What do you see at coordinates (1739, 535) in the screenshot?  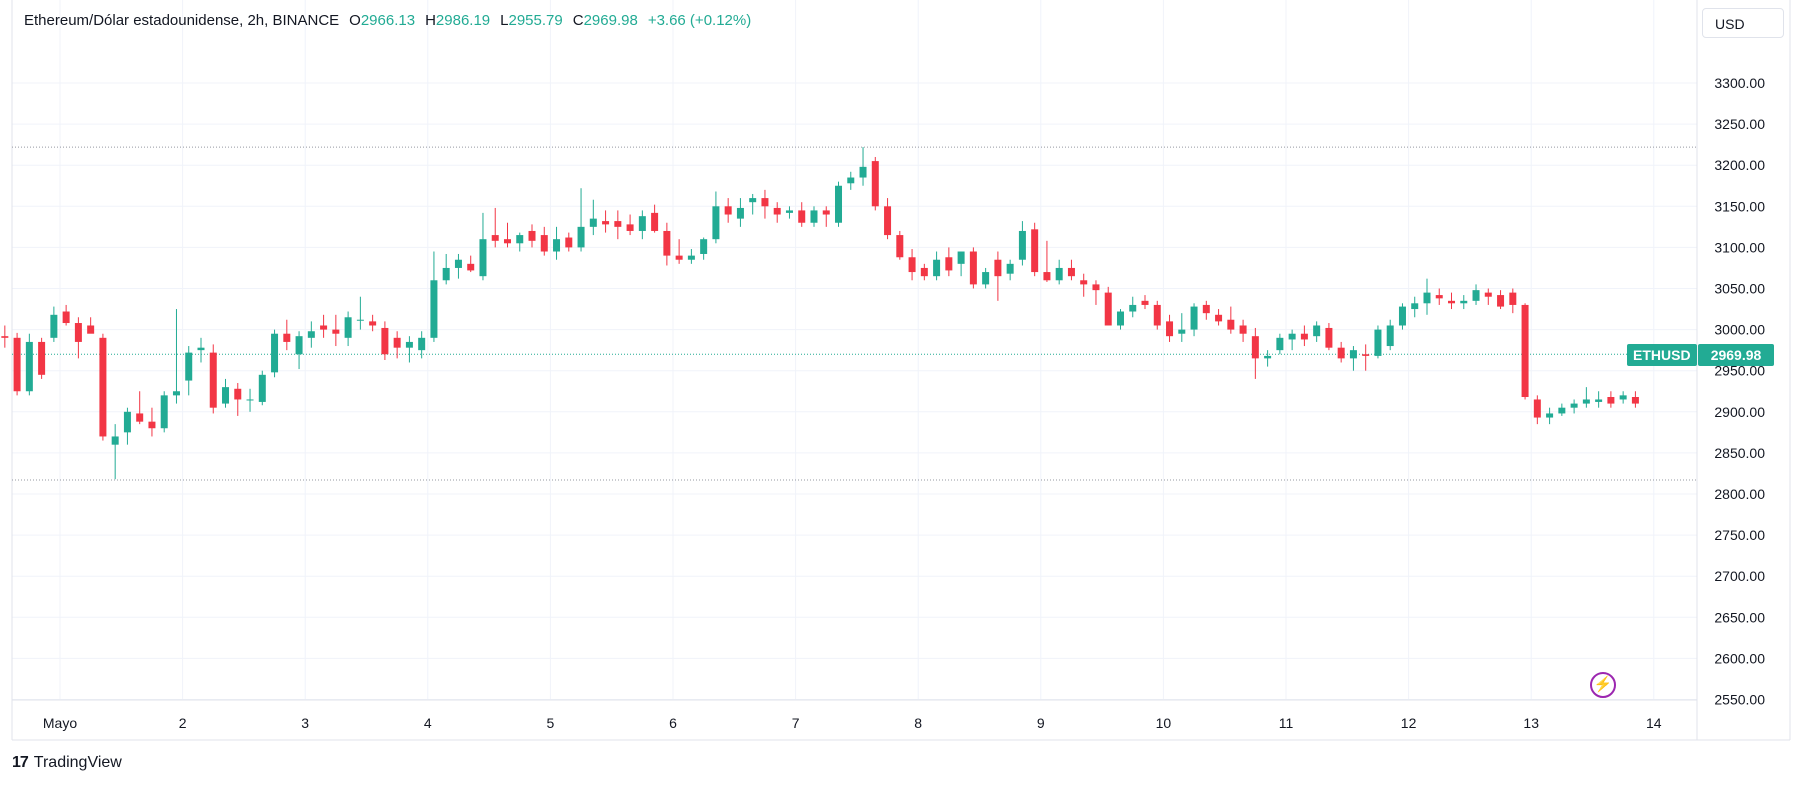 I see `y-tick-label: 2750.00` at bounding box center [1739, 535].